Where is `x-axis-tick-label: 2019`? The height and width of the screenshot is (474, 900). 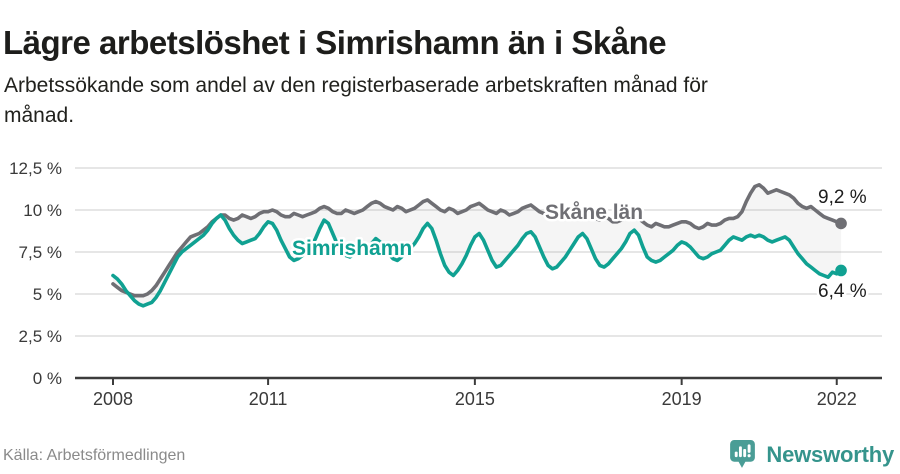
x-axis-tick-label: 2019 is located at coordinates (682, 399).